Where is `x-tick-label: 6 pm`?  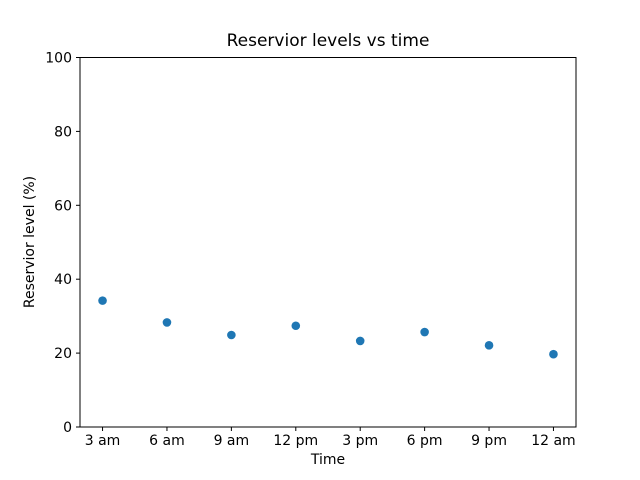
x-tick-label: 6 pm is located at coordinates (425, 441).